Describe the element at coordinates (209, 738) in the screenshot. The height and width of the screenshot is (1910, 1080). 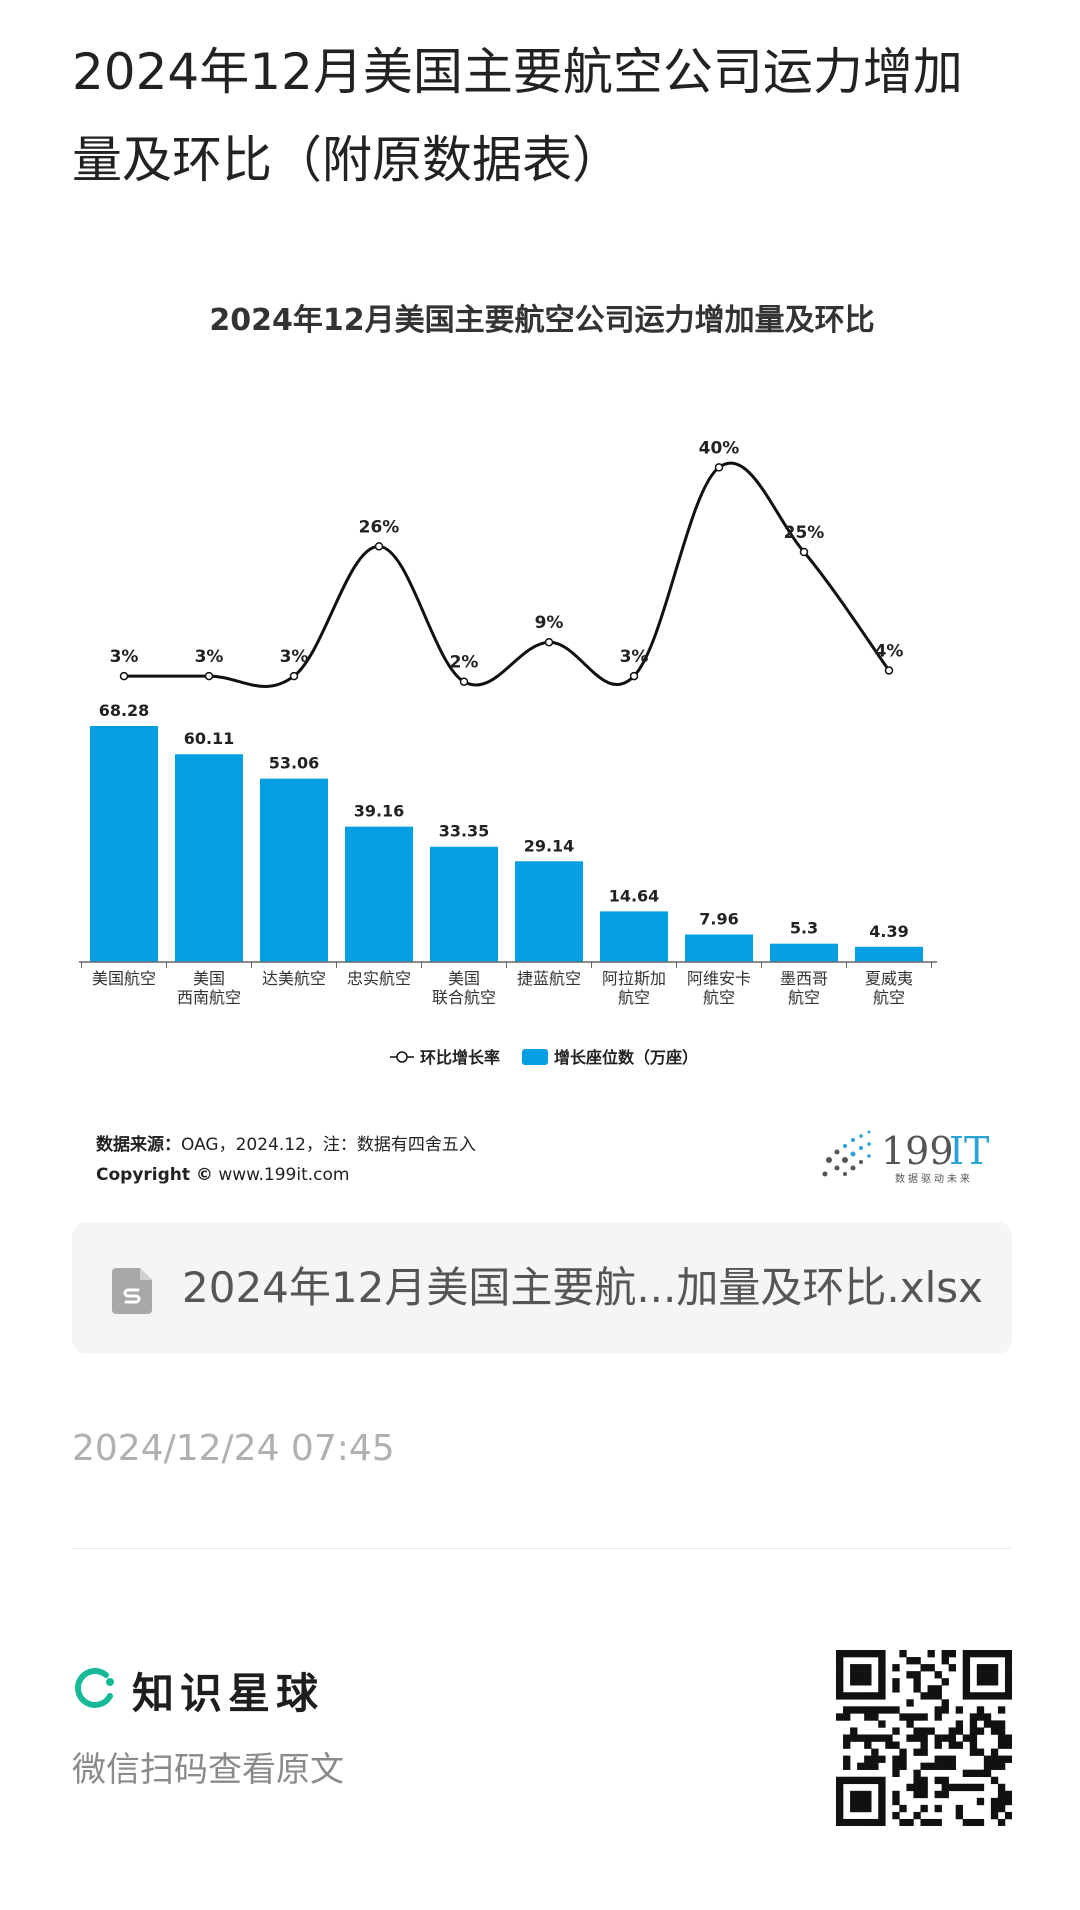
I see `bar-value-label-1: 60.11` at that location.